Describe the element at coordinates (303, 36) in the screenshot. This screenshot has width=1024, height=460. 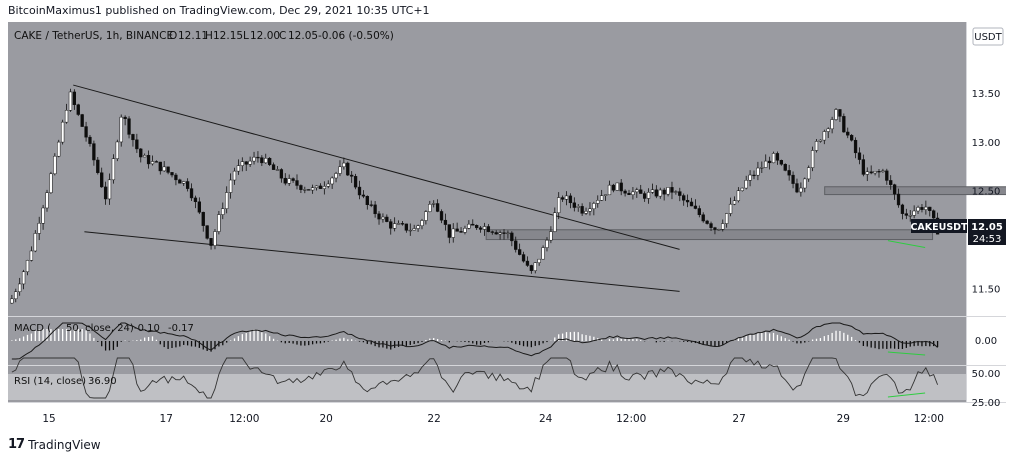
I see `ohlc-close-value: 12.05` at that location.